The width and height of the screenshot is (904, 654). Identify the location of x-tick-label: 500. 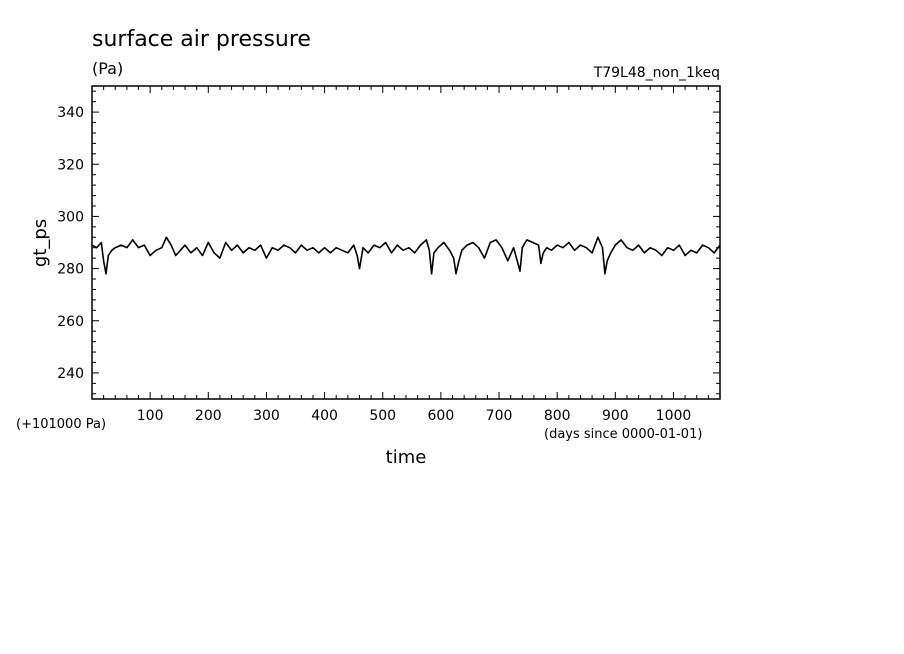
(382, 416).